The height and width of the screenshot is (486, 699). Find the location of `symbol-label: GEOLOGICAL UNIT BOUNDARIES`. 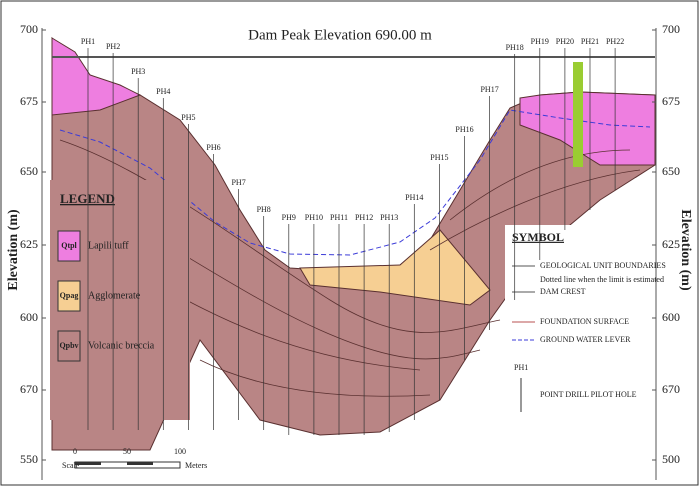

symbol-label: GEOLOGICAL UNIT BOUNDARIES is located at coordinates (603, 265).